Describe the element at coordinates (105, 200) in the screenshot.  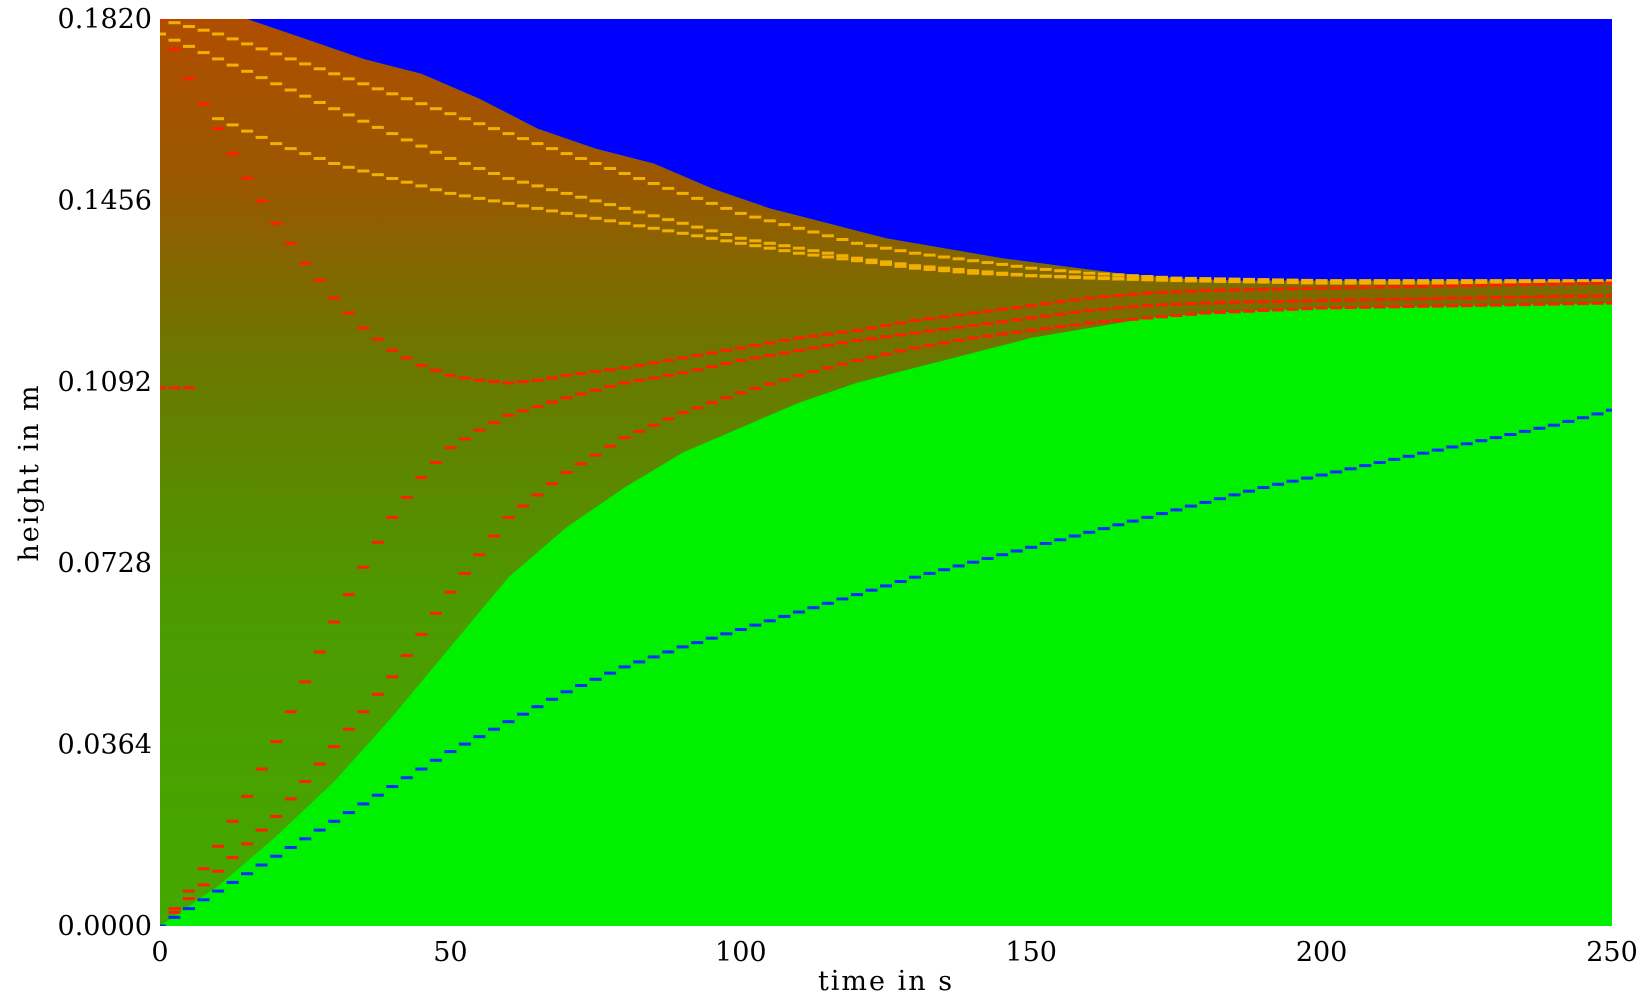
I see `y-tick-label: 0.1456` at that location.